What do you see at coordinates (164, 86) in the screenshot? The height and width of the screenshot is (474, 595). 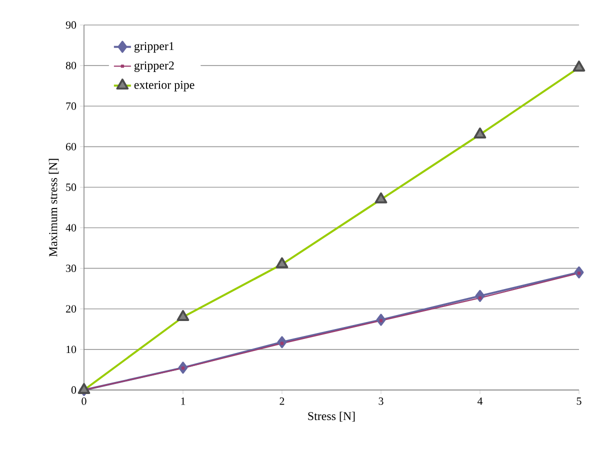 I see `legend-label: exterior pipe` at bounding box center [164, 86].